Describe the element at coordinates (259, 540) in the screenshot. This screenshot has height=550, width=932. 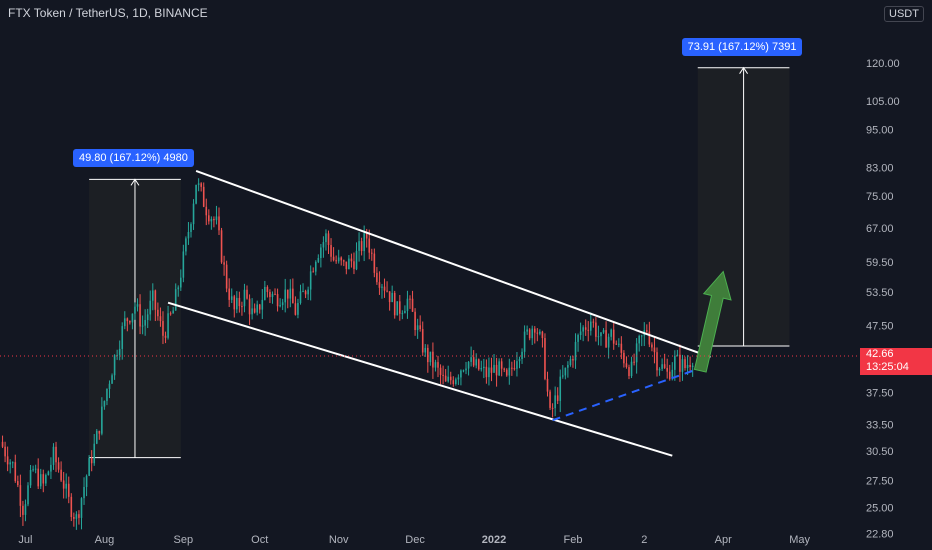
I see `x-tick-label: Oct` at that location.